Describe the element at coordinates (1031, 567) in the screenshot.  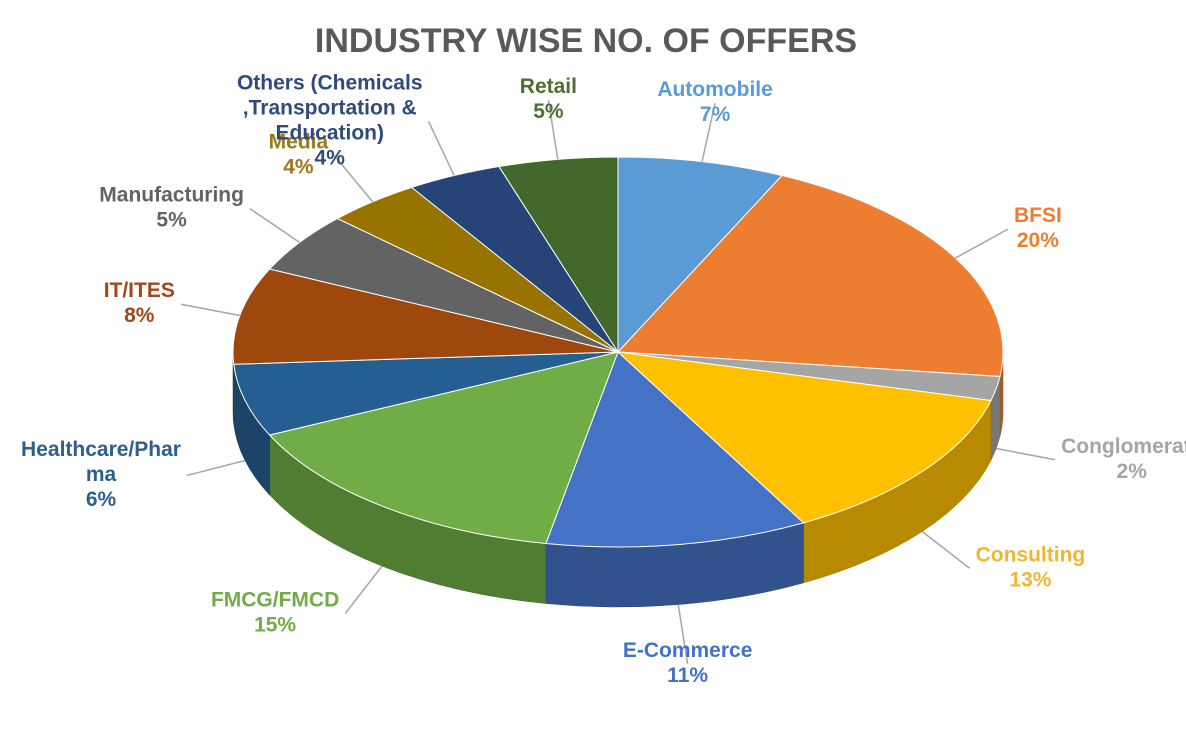
I see `slice-label-3: Consulting 13%` at that location.